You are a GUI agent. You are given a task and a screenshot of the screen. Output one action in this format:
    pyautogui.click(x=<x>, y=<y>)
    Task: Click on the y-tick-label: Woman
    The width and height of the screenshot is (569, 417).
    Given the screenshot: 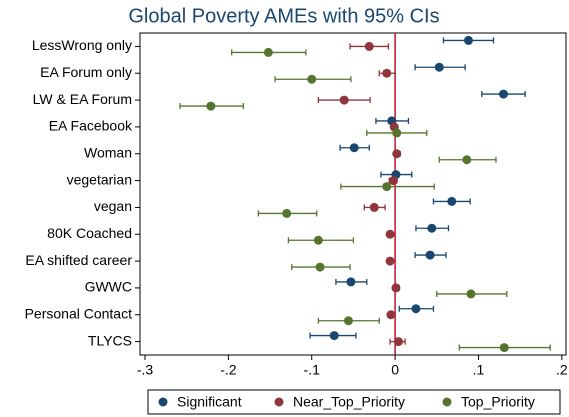 What is the action you would take?
    pyautogui.click(x=108, y=152)
    